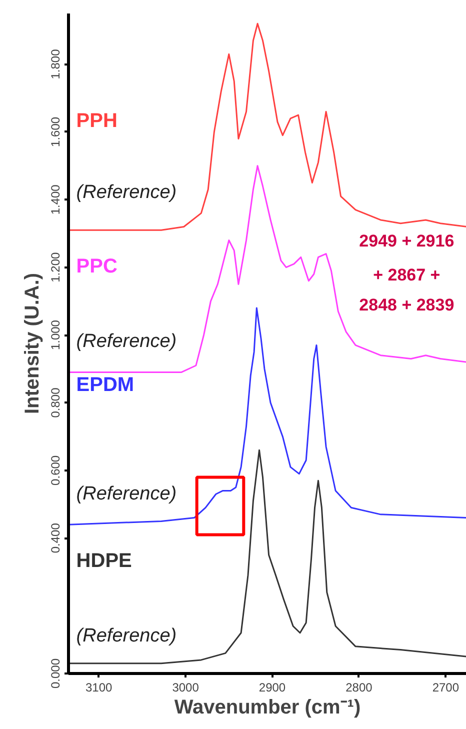 The image size is (466, 729). I want to click on x-tick-label: 3100, so click(99, 687).